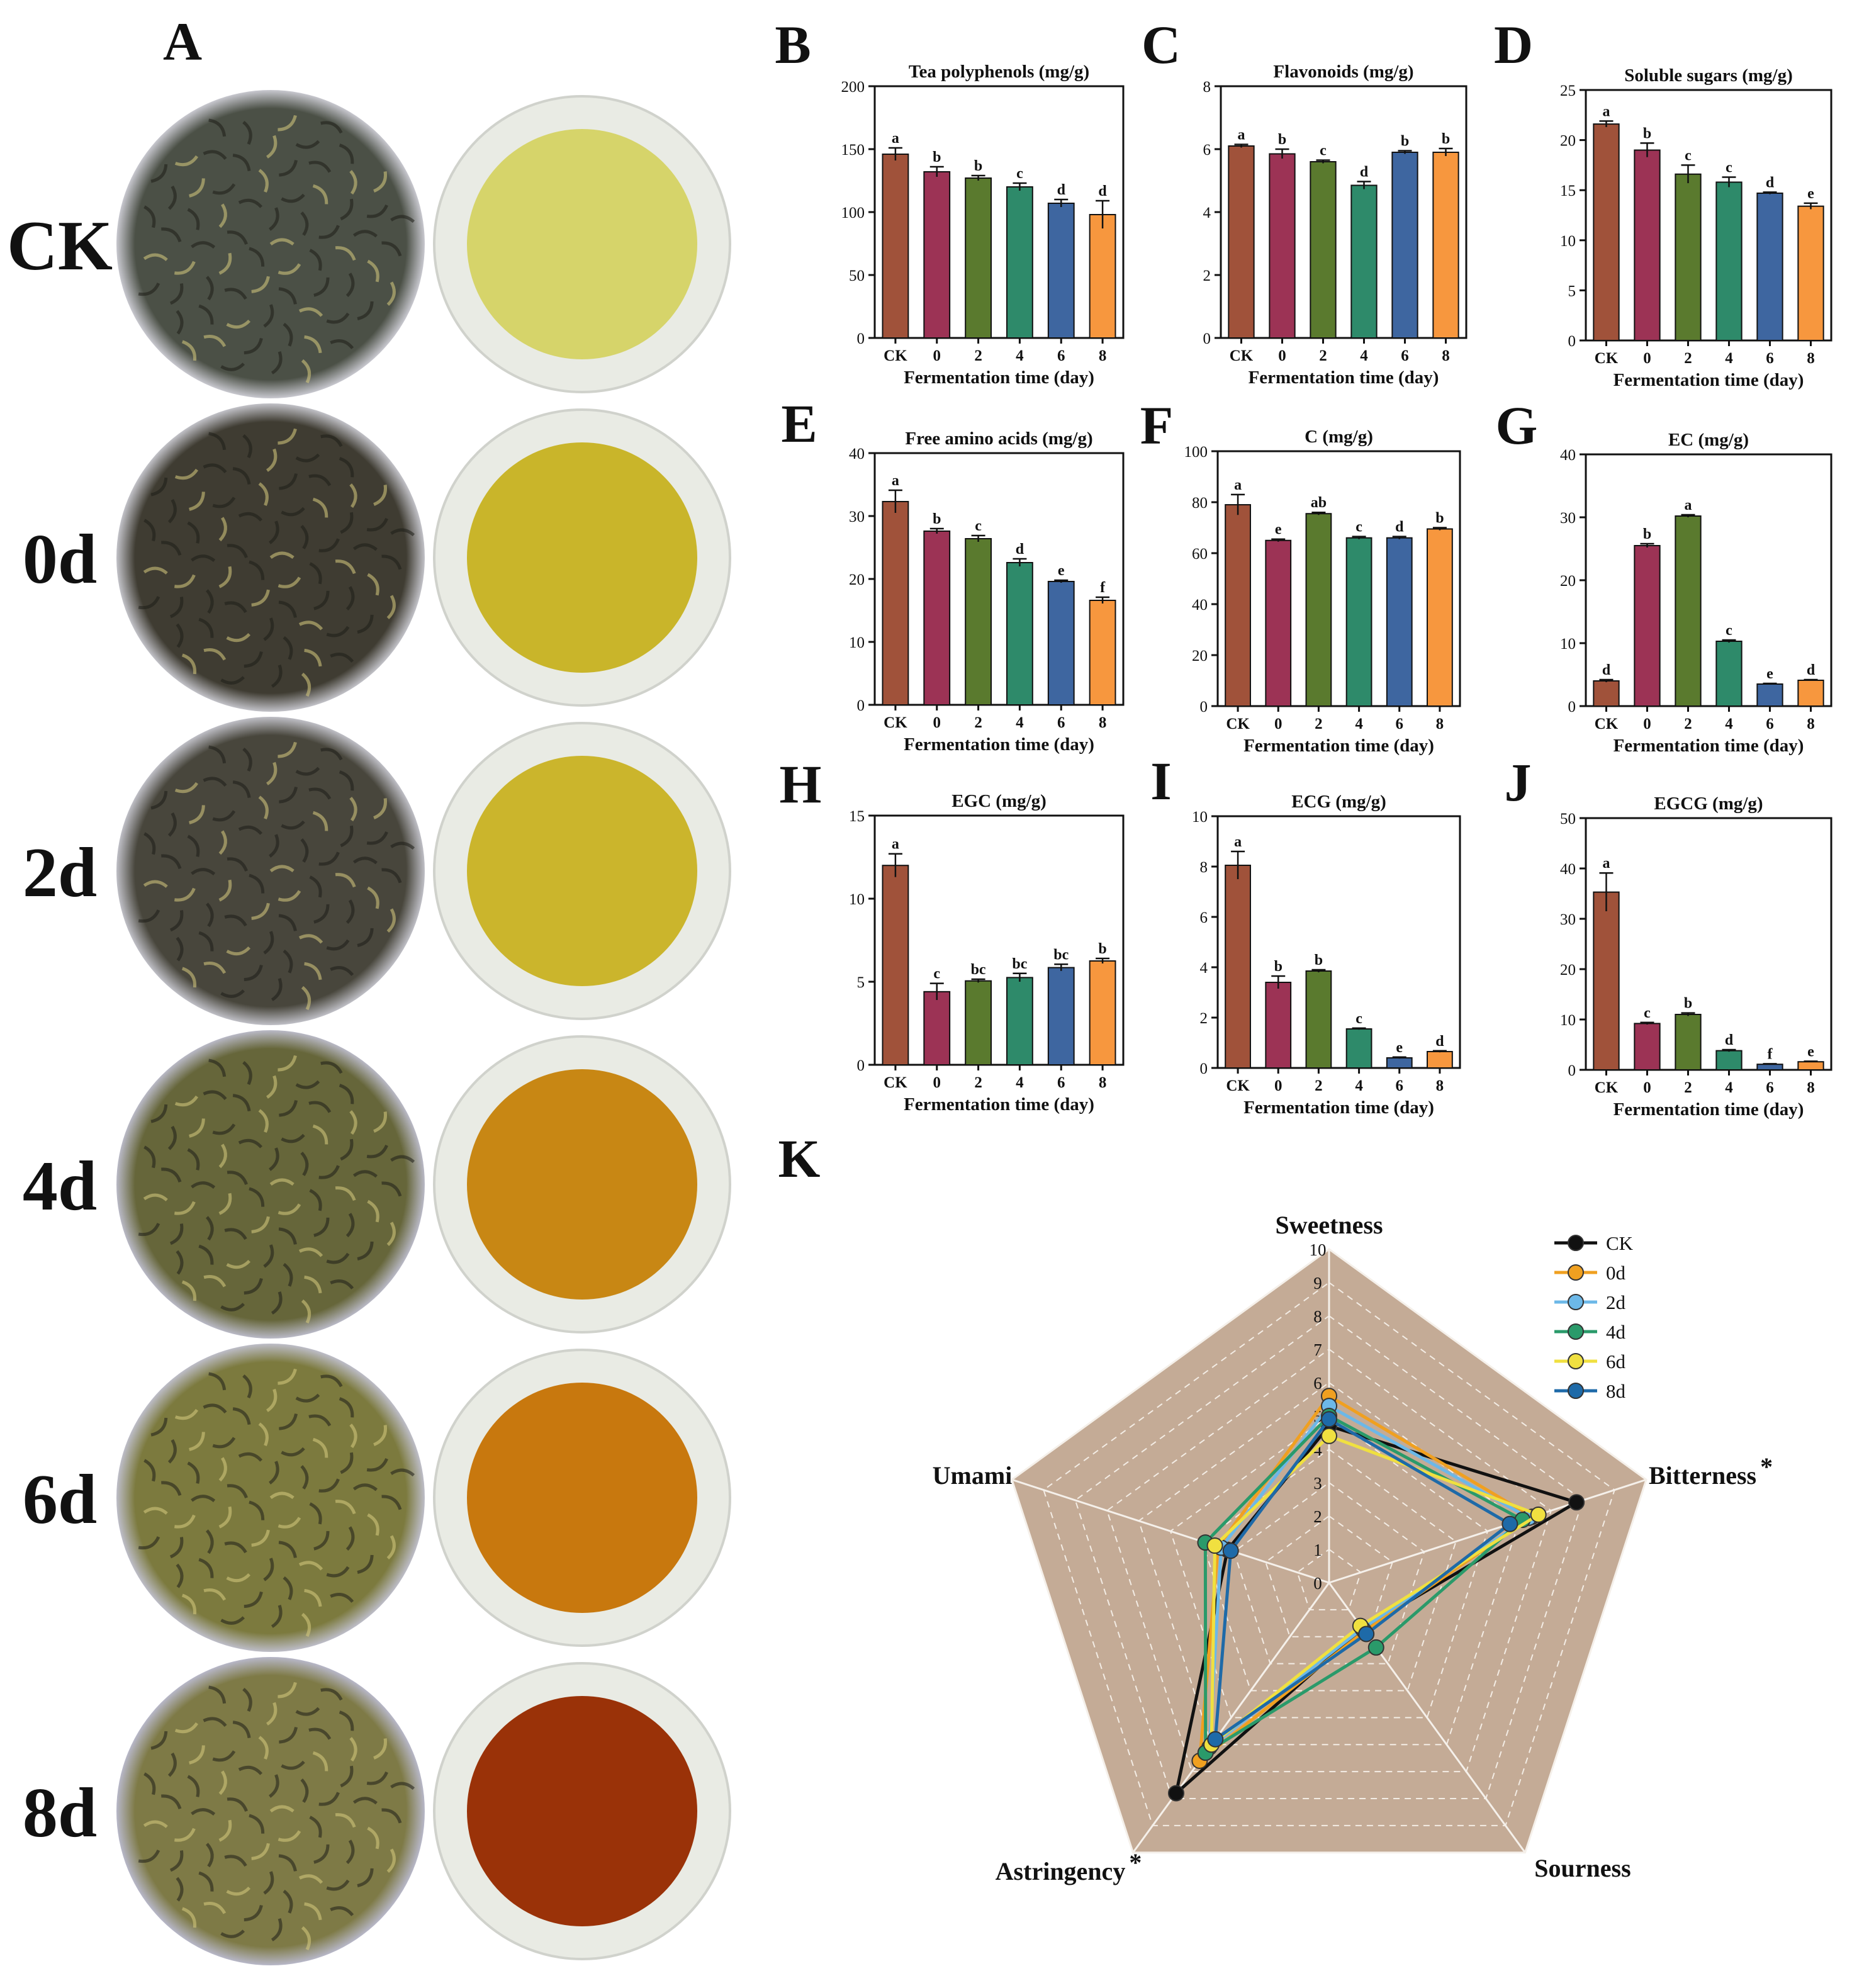 The height and width of the screenshot is (1988, 1869). I want to click on axis-name: Bitterness, so click(1703, 1475).